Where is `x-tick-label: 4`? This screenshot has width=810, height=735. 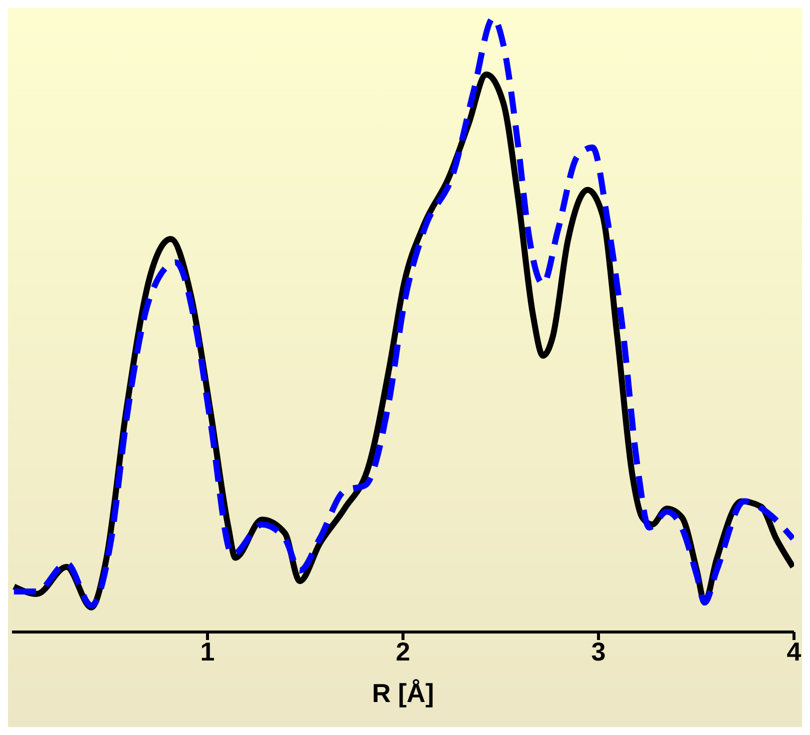
x-tick-label: 4 is located at coordinates (794, 651).